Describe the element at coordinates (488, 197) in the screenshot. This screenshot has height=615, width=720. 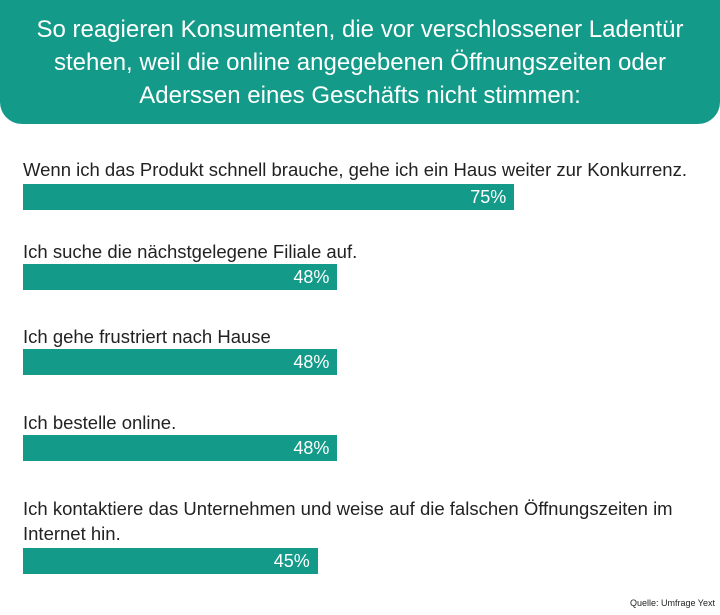
I see `bar-value-label: 75%` at that location.